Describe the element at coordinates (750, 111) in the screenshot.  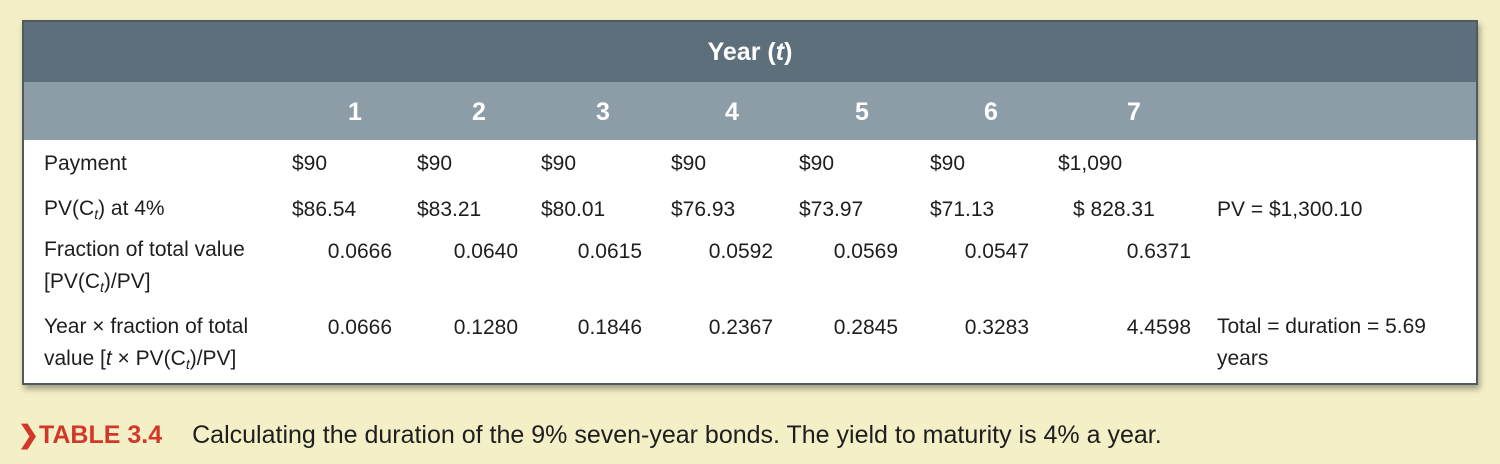
I see `column-header-row: 1 2 3 4 5 6 7` at that location.